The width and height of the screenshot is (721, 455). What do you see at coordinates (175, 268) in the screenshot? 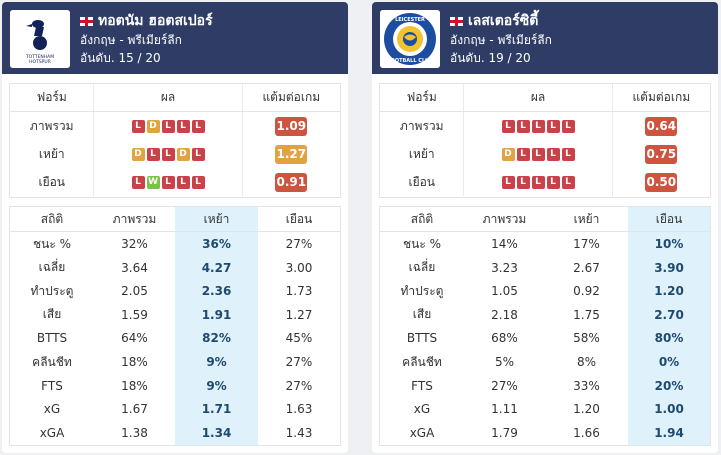
I see `stat-row: เฉลี่ย 3.64 4.27 3.00` at bounding box center [175, 268].